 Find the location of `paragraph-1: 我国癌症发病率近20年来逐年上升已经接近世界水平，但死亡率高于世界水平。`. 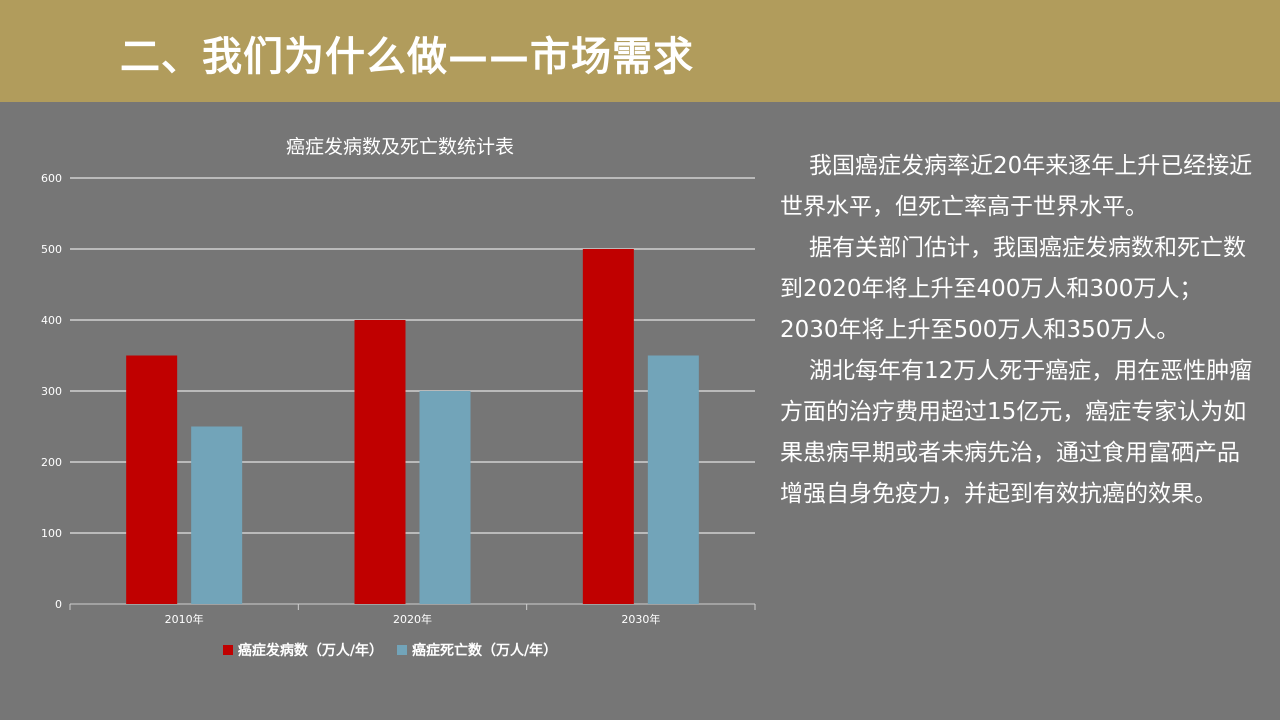

paragraph-1: 我国癌症发病率近20年来逐年上升已经接近世界水平，但死亡率高于世界水平。 is located at coordinates (1016, 186).